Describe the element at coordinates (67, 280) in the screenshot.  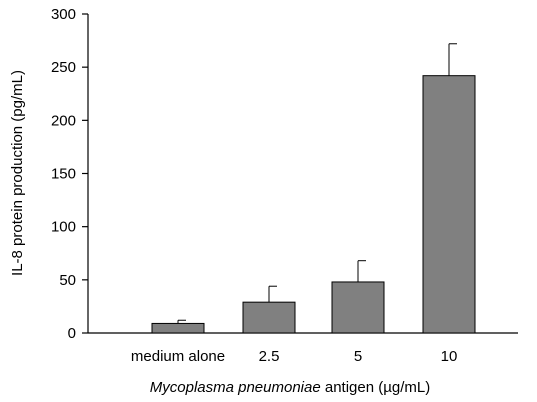
I see `y-tick-label: 50` at that location.